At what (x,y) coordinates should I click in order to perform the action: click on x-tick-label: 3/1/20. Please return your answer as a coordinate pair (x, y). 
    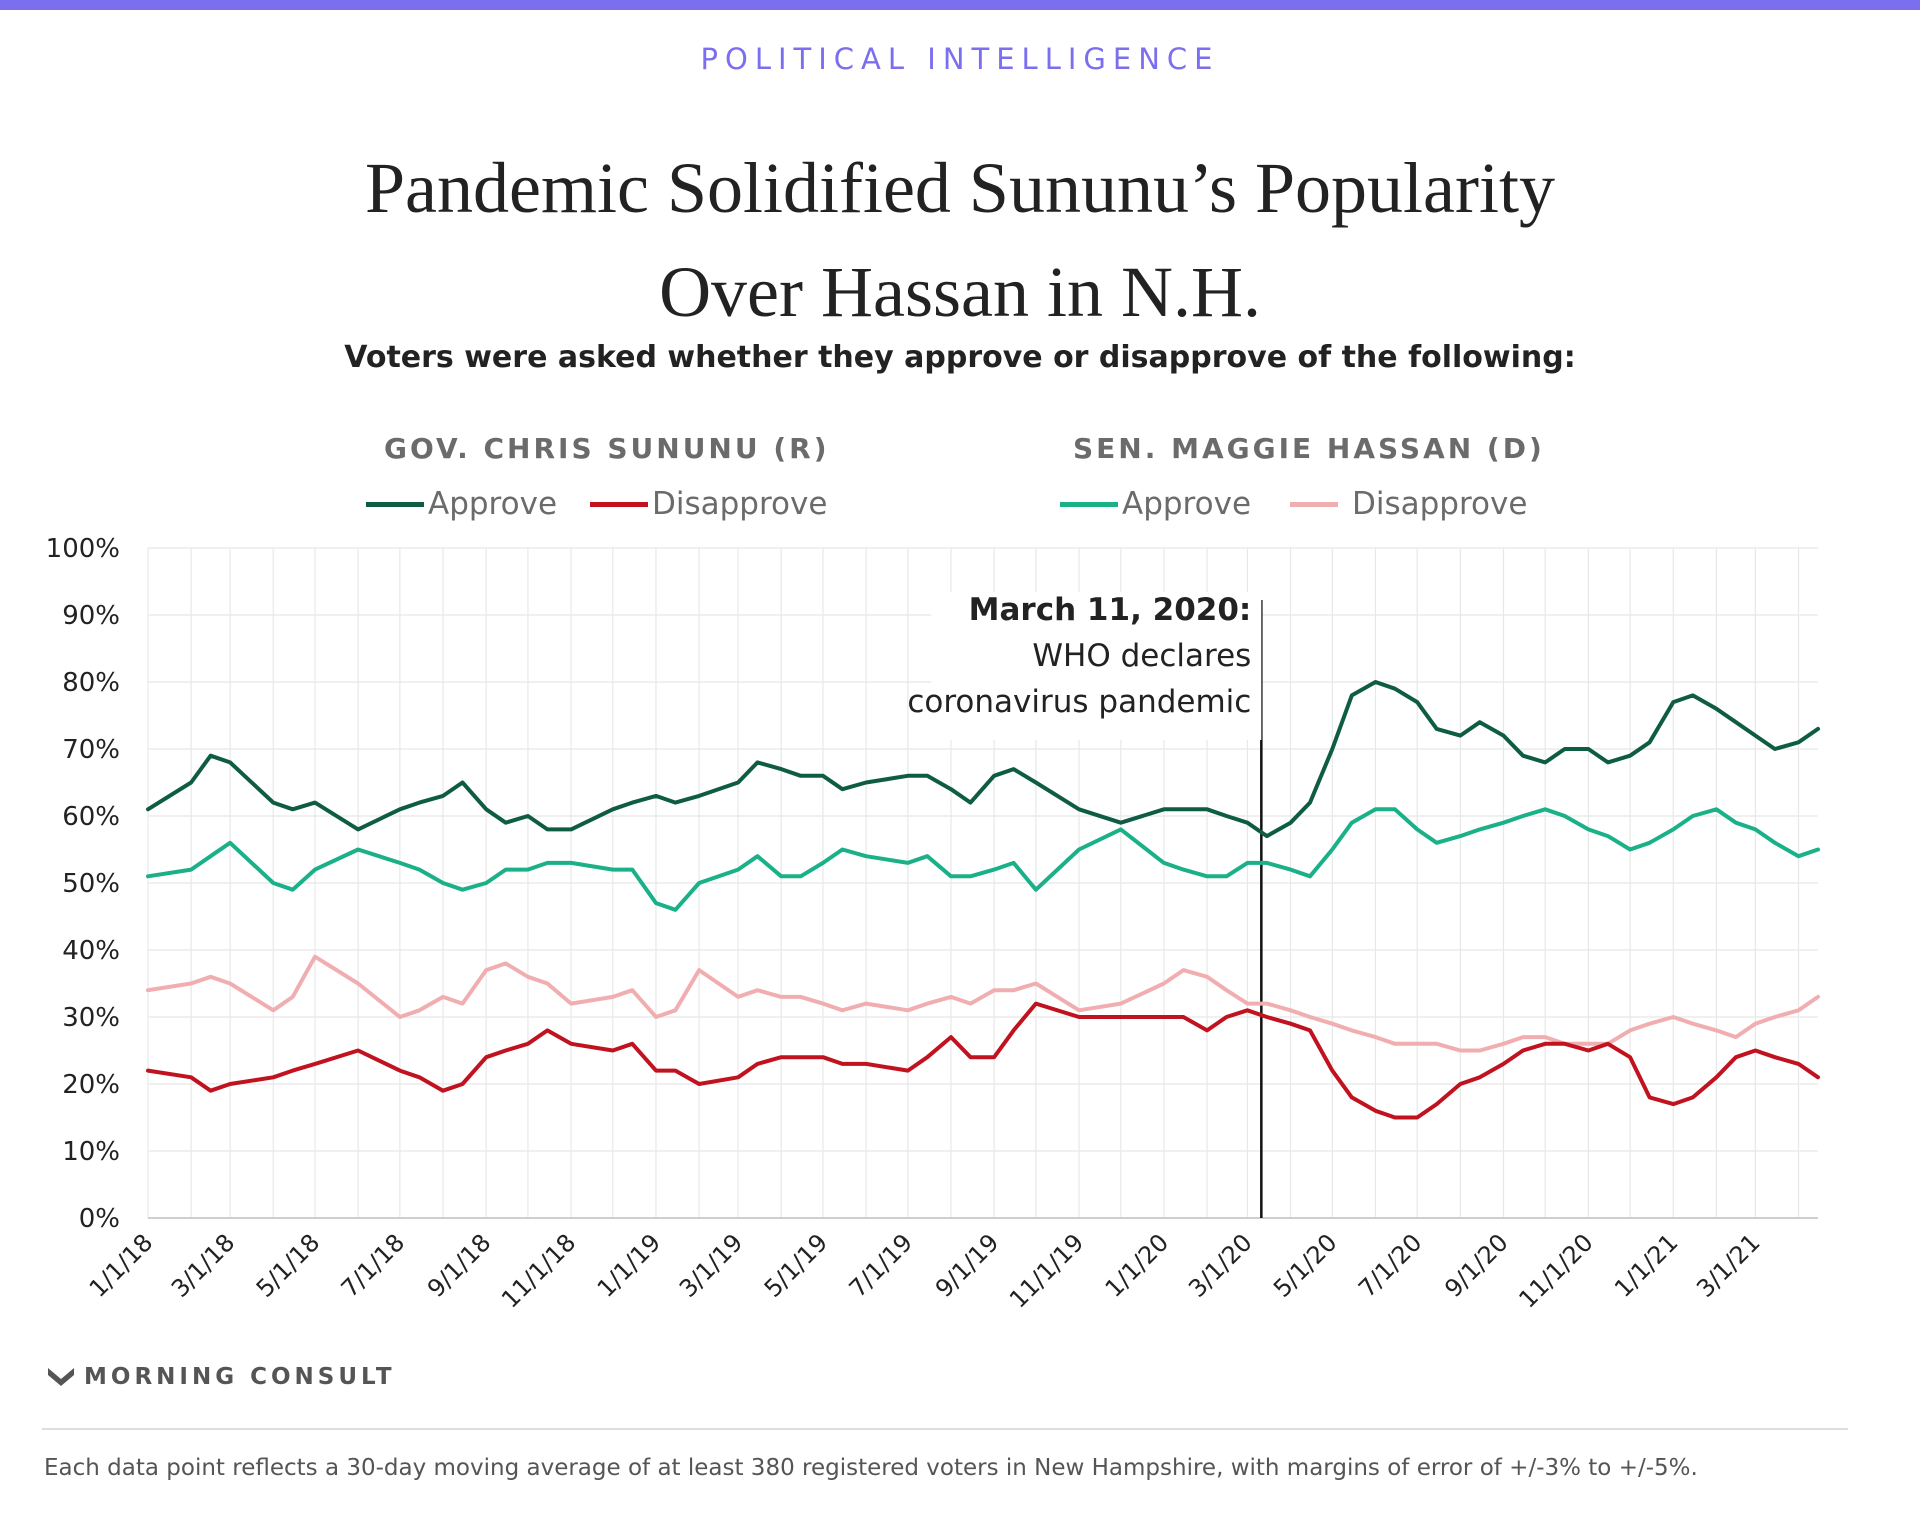
    Looking at the image, I should click on (1220, 1265).